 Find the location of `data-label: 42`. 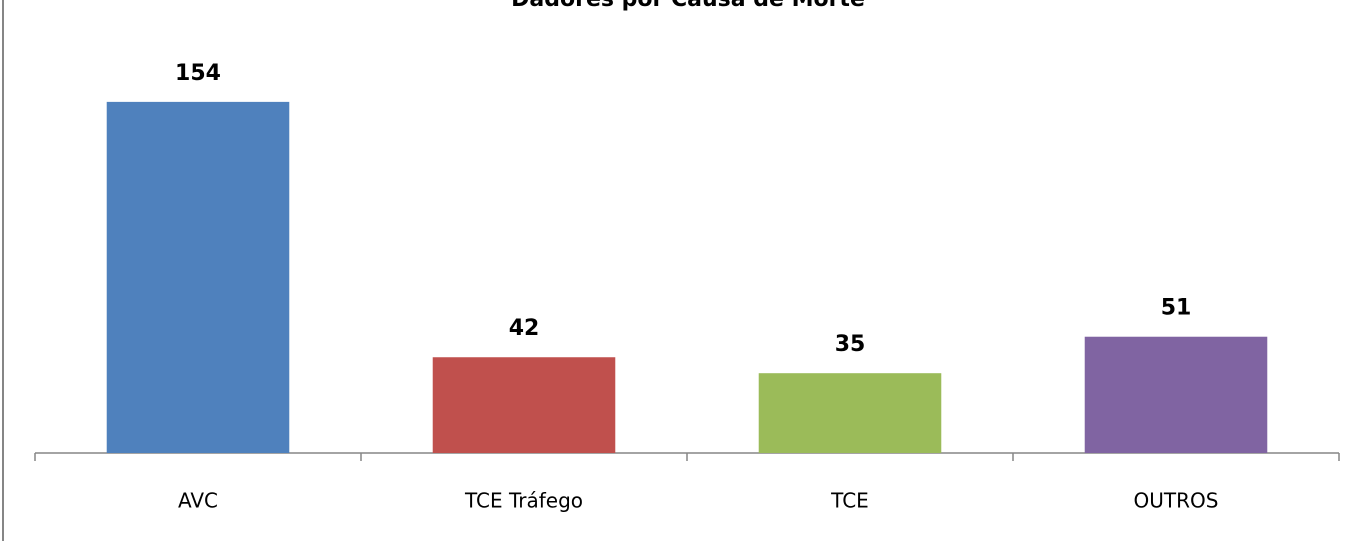

data-label: 42 is located at coordinates (524, 328).